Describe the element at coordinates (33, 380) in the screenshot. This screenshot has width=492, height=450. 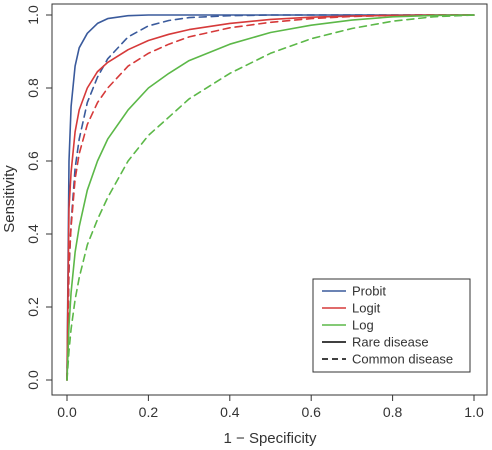
I see `y-tick-label: 0.0` at that location.